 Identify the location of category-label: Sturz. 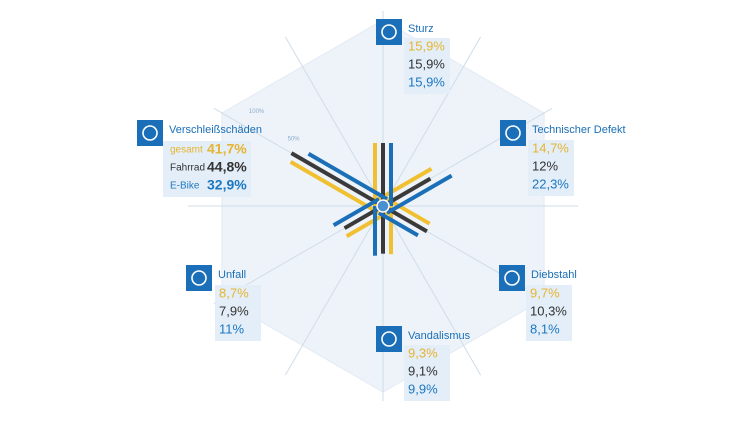
(421, 29).